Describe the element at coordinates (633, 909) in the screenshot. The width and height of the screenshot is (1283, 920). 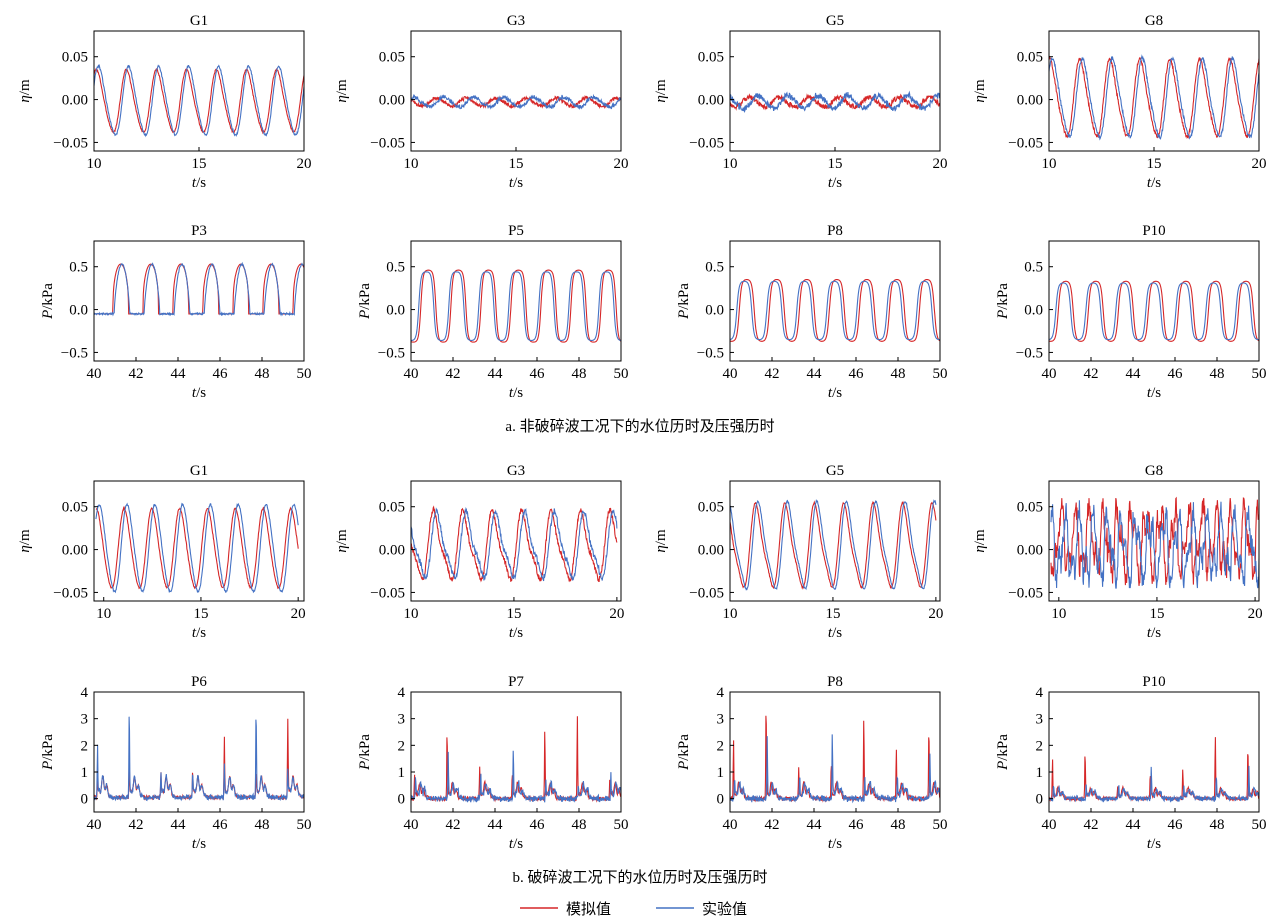
I see `legend: 模拟值 实验值` at that location.